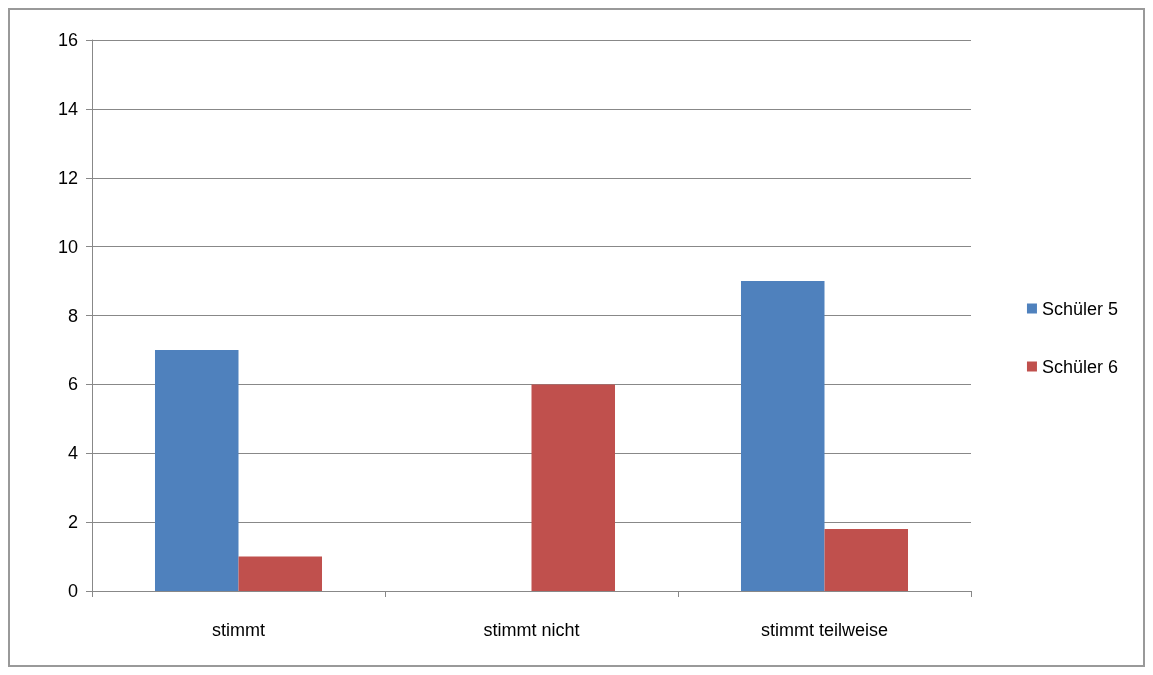  I want to click on y-tick-label: 14, so click(67, 108).